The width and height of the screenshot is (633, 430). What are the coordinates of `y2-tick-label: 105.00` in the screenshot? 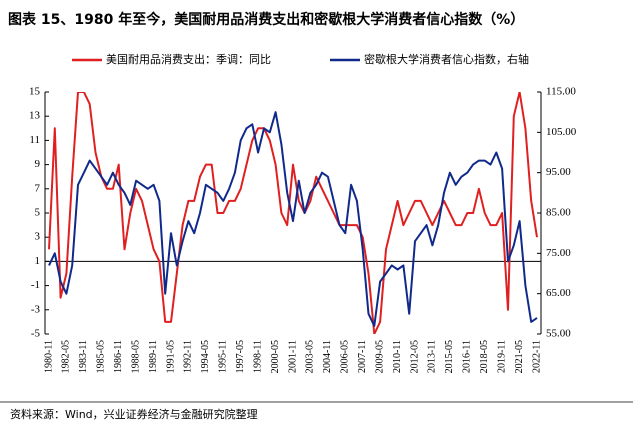 It's located at (561, 132).